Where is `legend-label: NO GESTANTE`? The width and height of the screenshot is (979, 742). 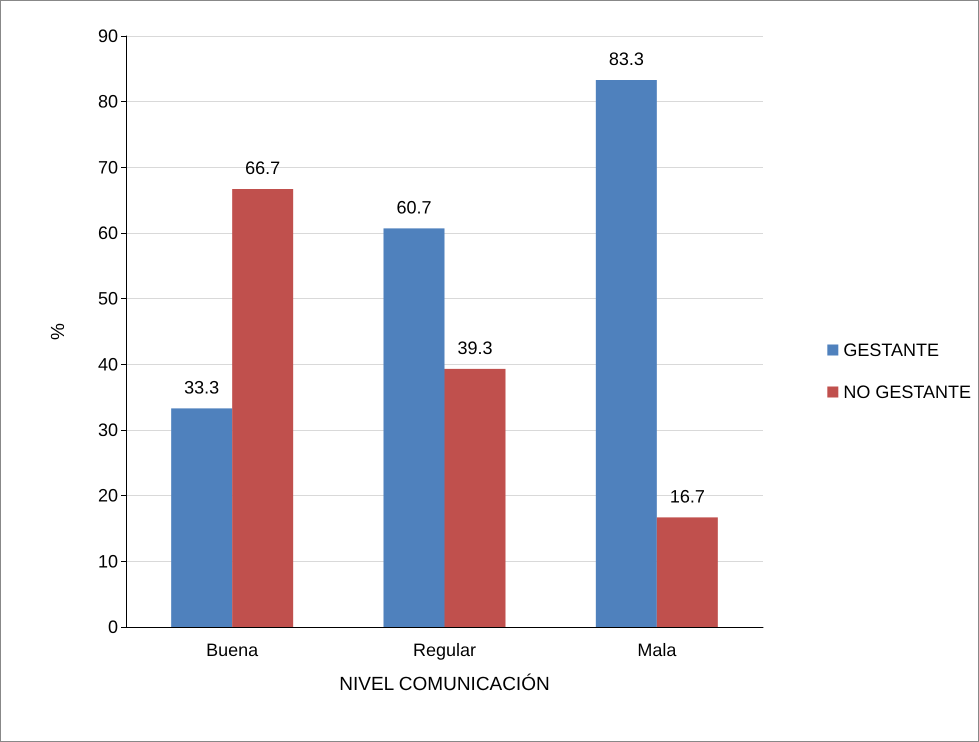
legend-label: NO GESTANTE is located at coordinates (907, 392).